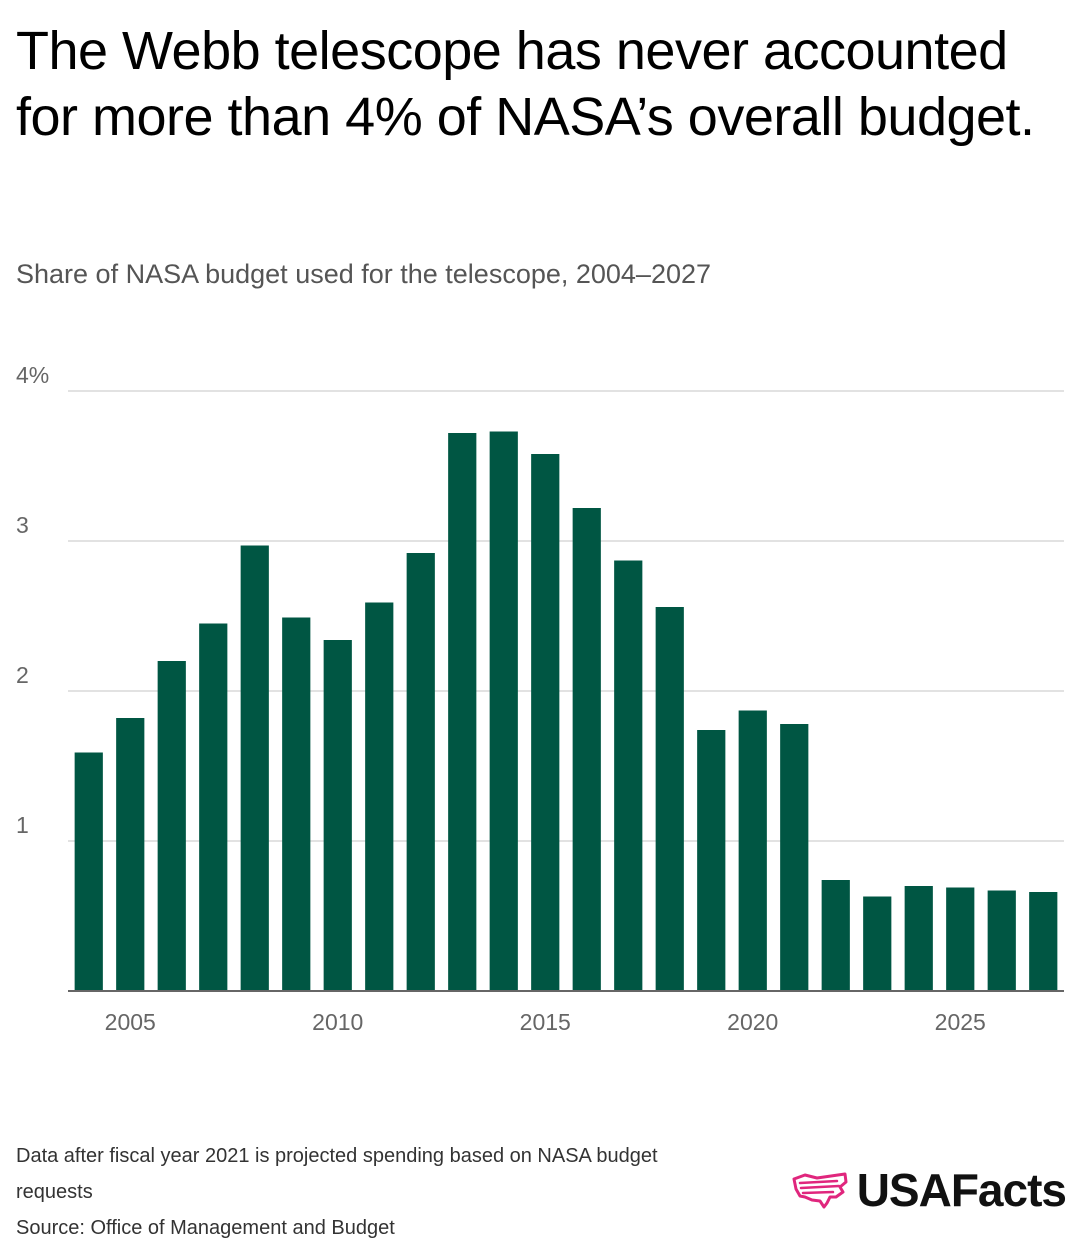  What do you see at coordinates (171, 826) in the screenshot?
I see `bar-2006` at bounding box center [171, 826].